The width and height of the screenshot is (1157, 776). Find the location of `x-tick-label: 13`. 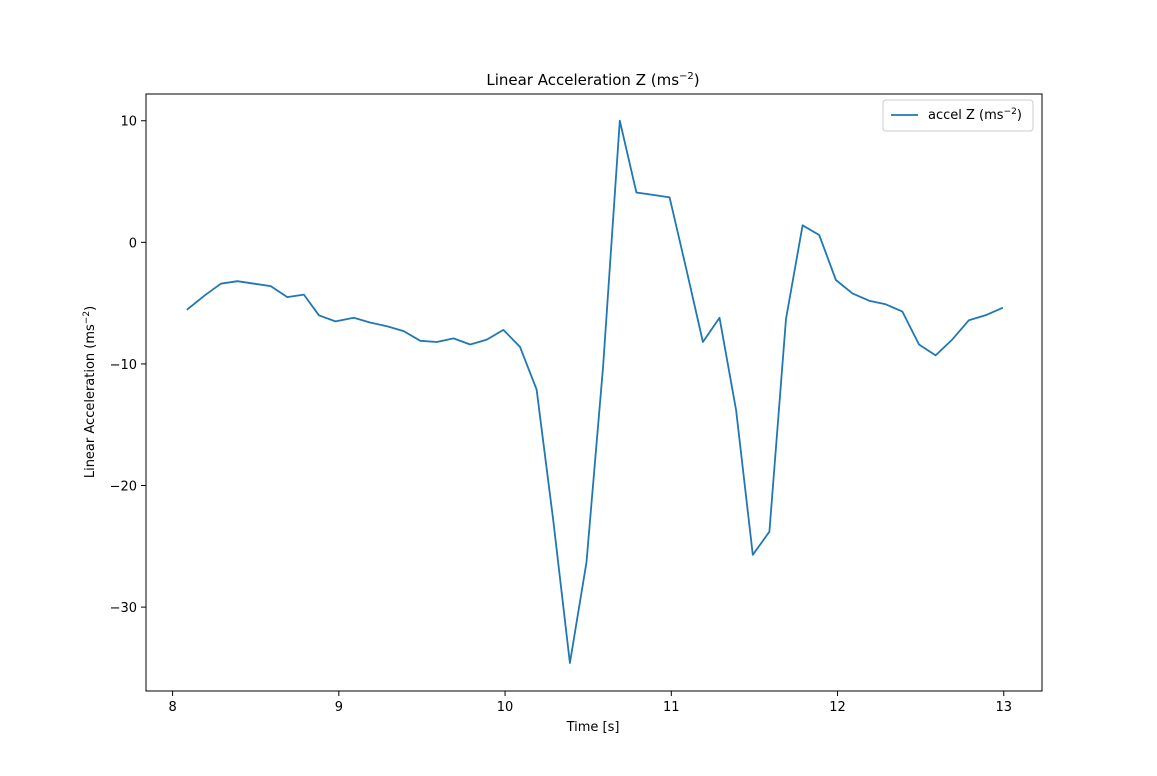

x-tick-label: 13 is located at coordinates (1003, 707).